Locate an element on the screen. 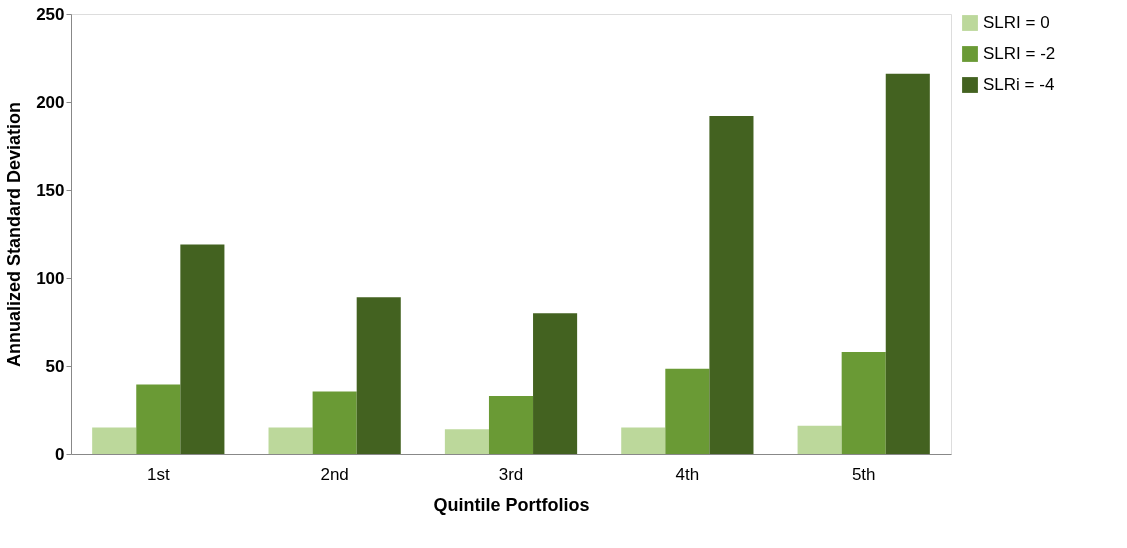 The image size is (1127, 548). y-tick-label: 200 is located at coordinates (50, 102).